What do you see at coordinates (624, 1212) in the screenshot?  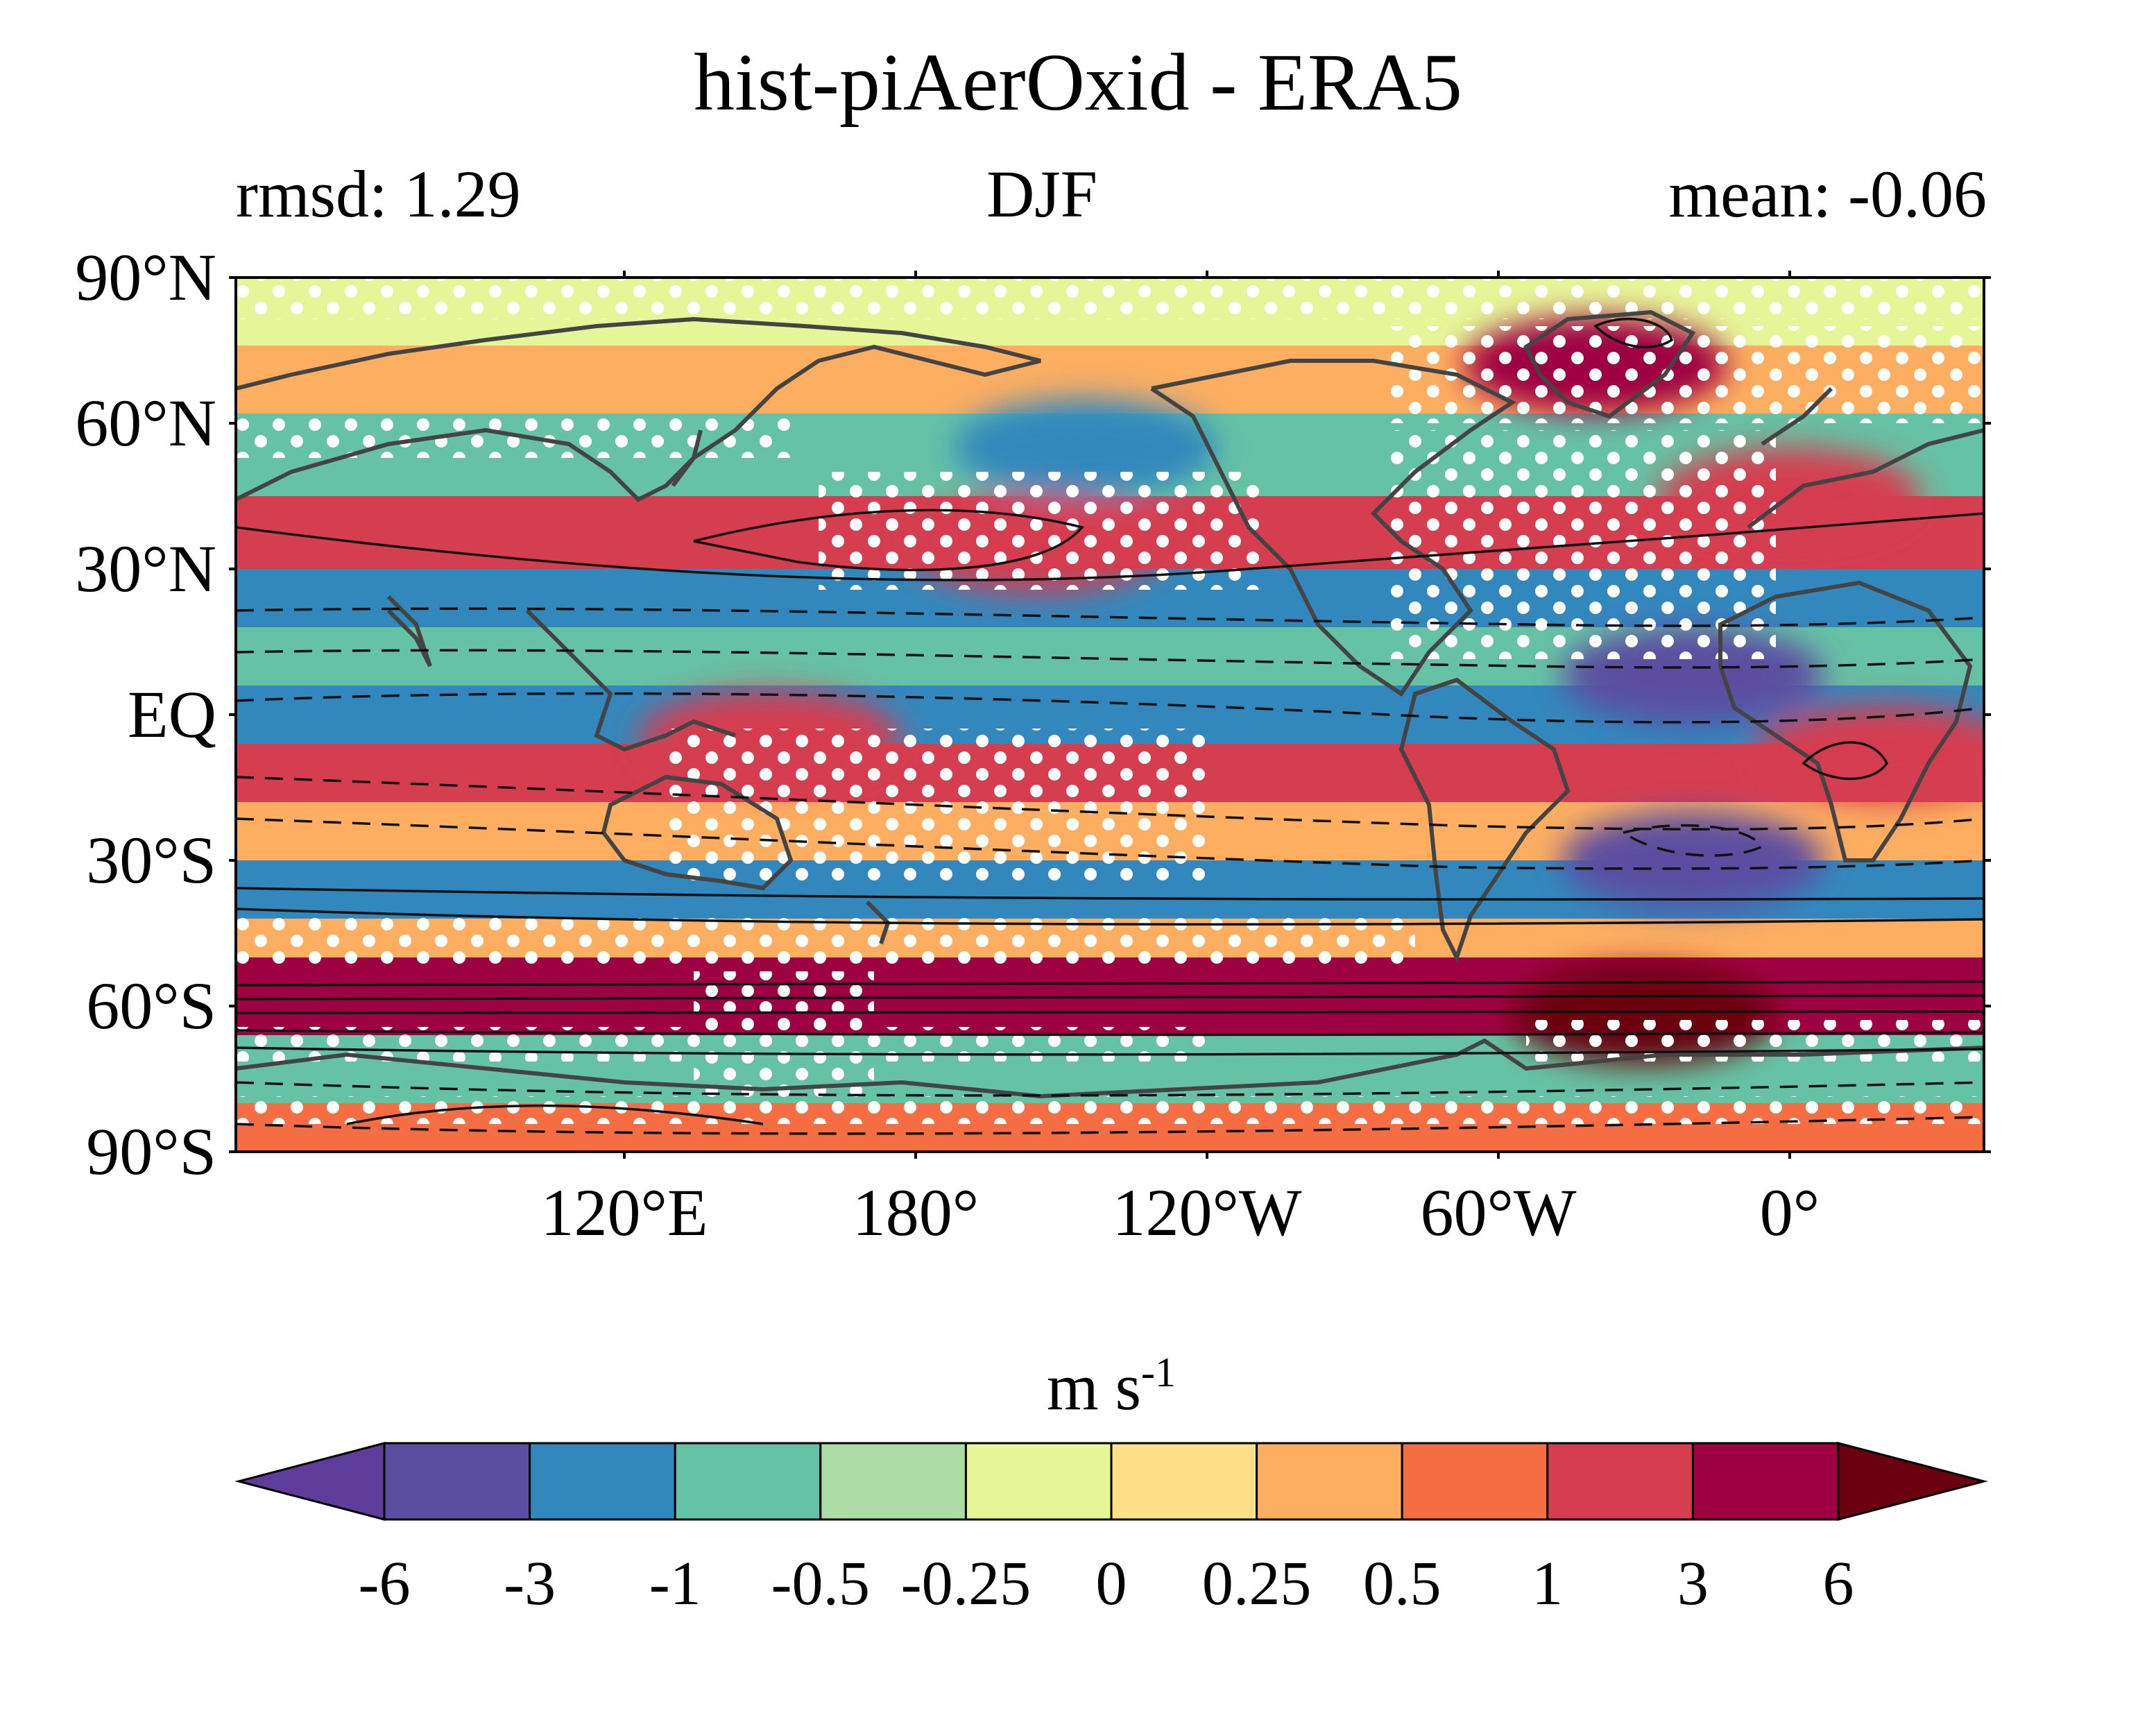 I see `lon-label-120e: 120°E` at bounding box center [624, 1212].